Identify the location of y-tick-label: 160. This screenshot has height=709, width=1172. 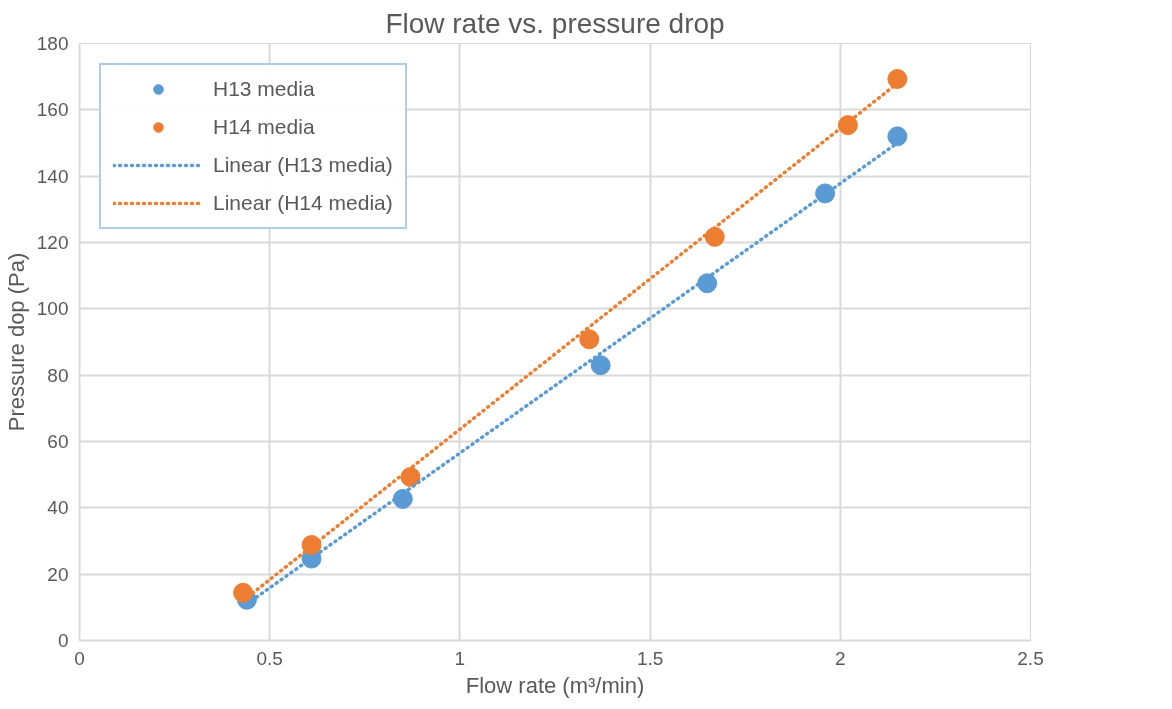
(52, 110).